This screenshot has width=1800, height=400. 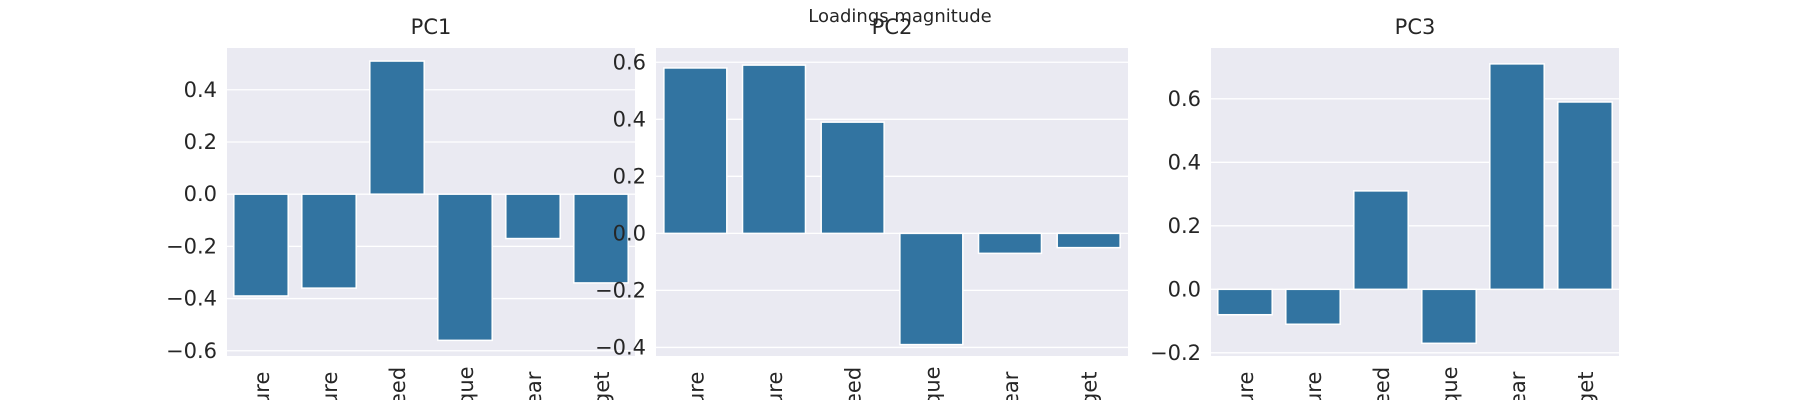 I want to click on figure-suptitle: Loadings magnitude, so click(x=900, y=16).